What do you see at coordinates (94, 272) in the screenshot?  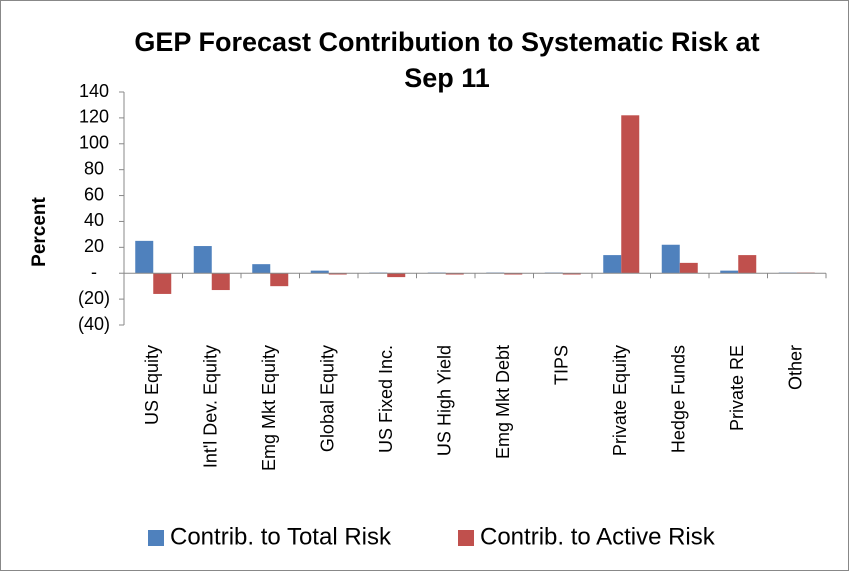 I see `y-tick-label: -` at bounding box center [94, 272].